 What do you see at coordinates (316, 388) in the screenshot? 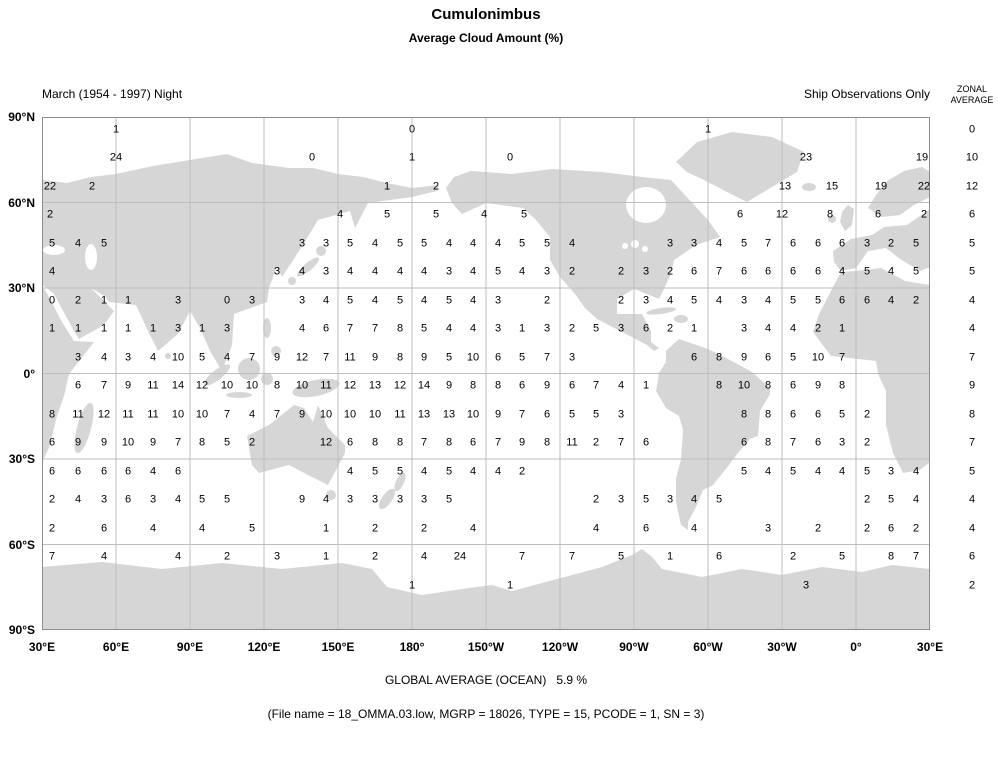
I see `island-new-guinea` at bounding box center [316, 388].